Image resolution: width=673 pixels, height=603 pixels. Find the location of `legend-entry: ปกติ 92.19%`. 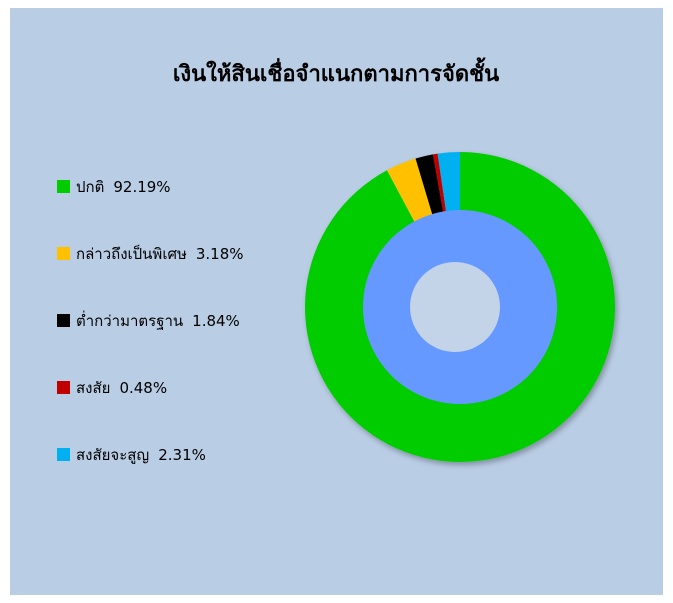

legend-entry: ปกติ 92.19% is located at coordinates (123, 187).